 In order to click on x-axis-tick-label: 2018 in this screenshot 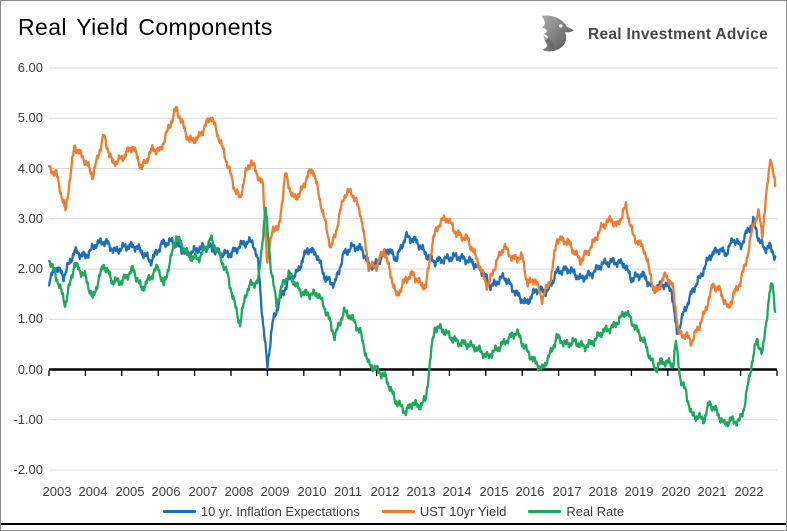, I will do `click(603, 491)`.